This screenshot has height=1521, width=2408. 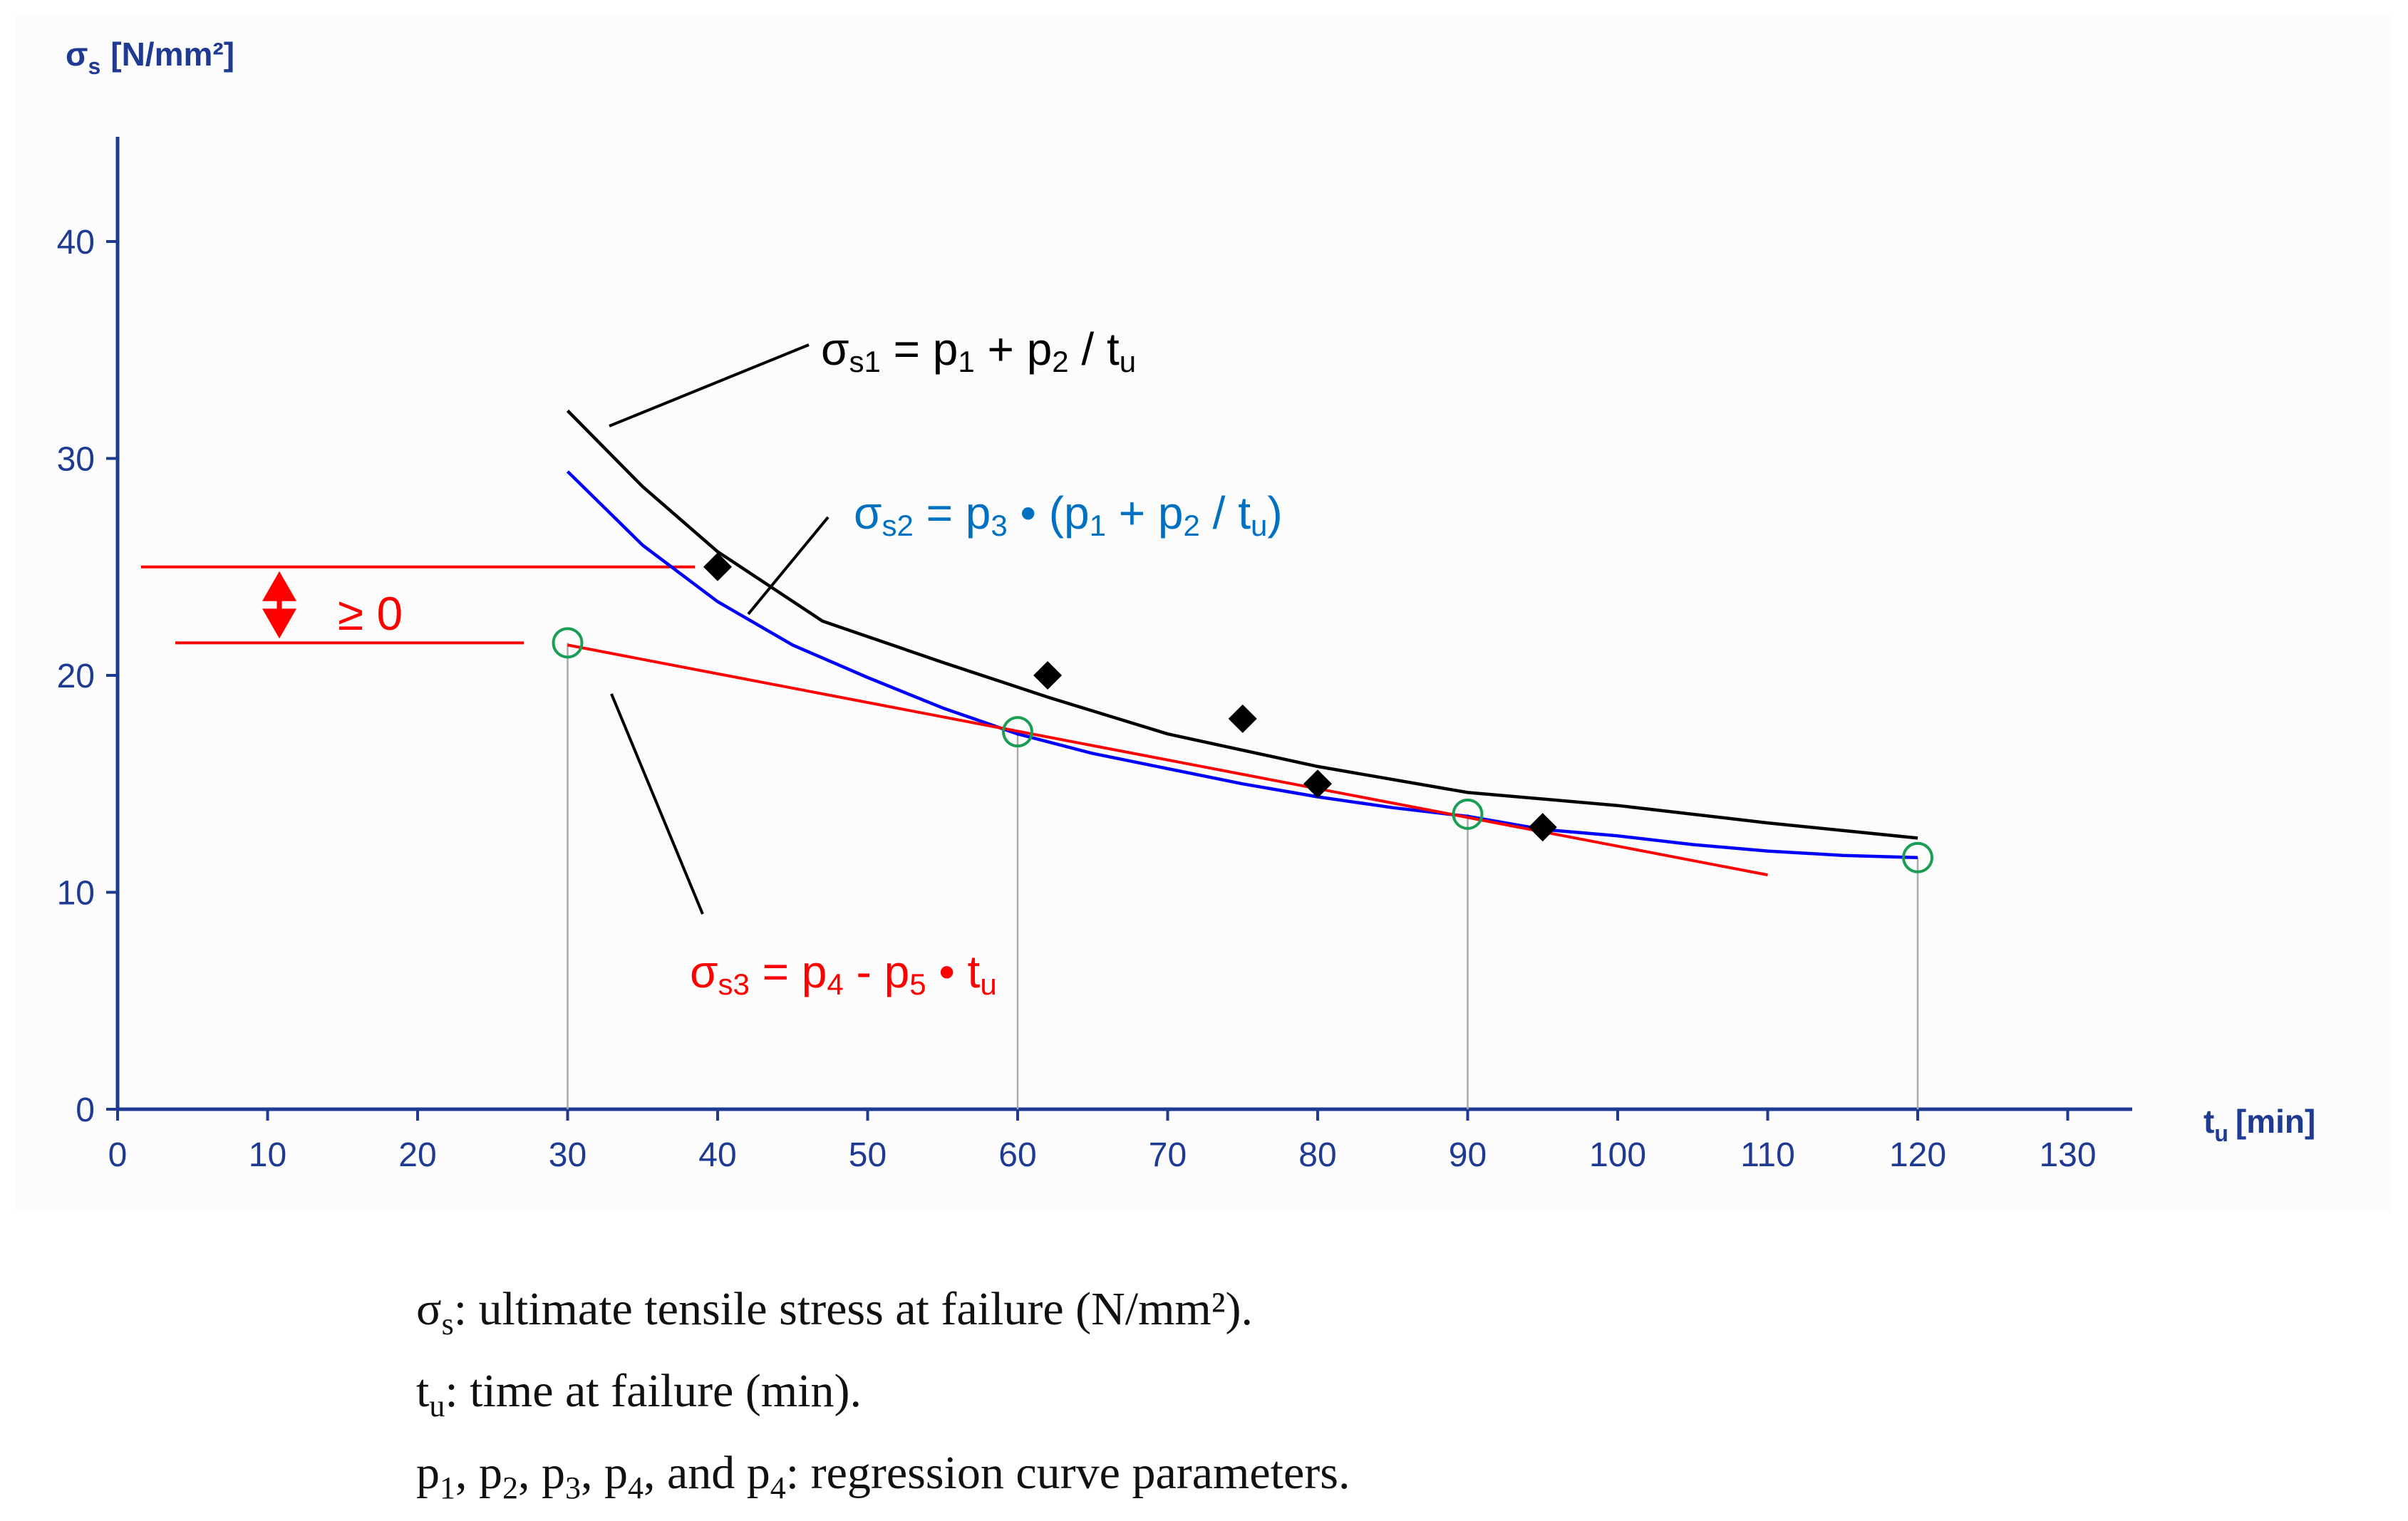 I want to click on x-tick-label: 50, so click(x=868, y=1155).